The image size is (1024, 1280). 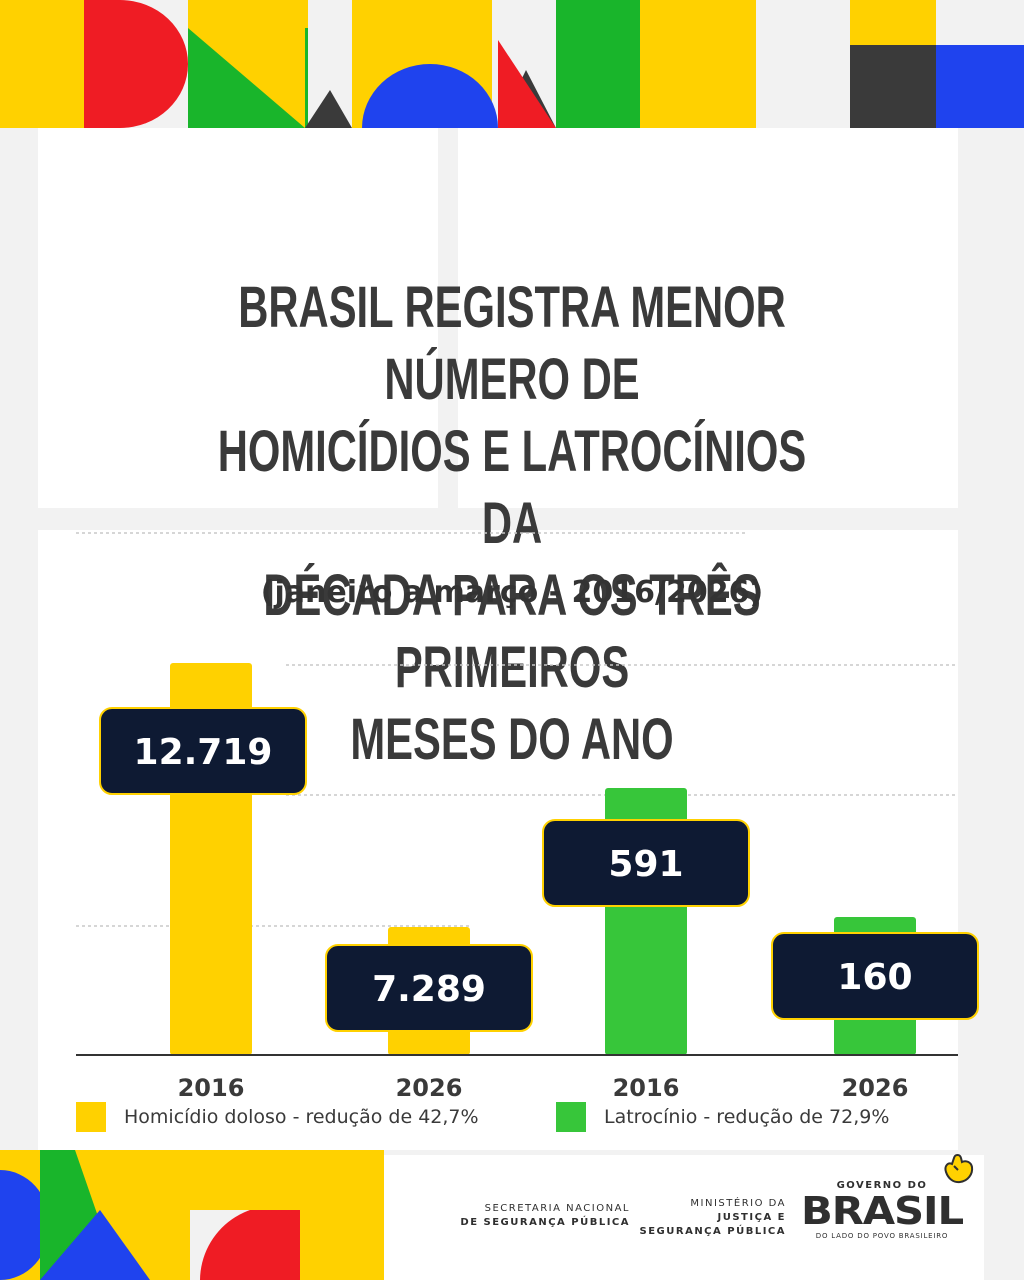 What do you see at coordinates (238, 318) in the screenshot?
I see `background-panel-left` at bounding box center [238, 318].